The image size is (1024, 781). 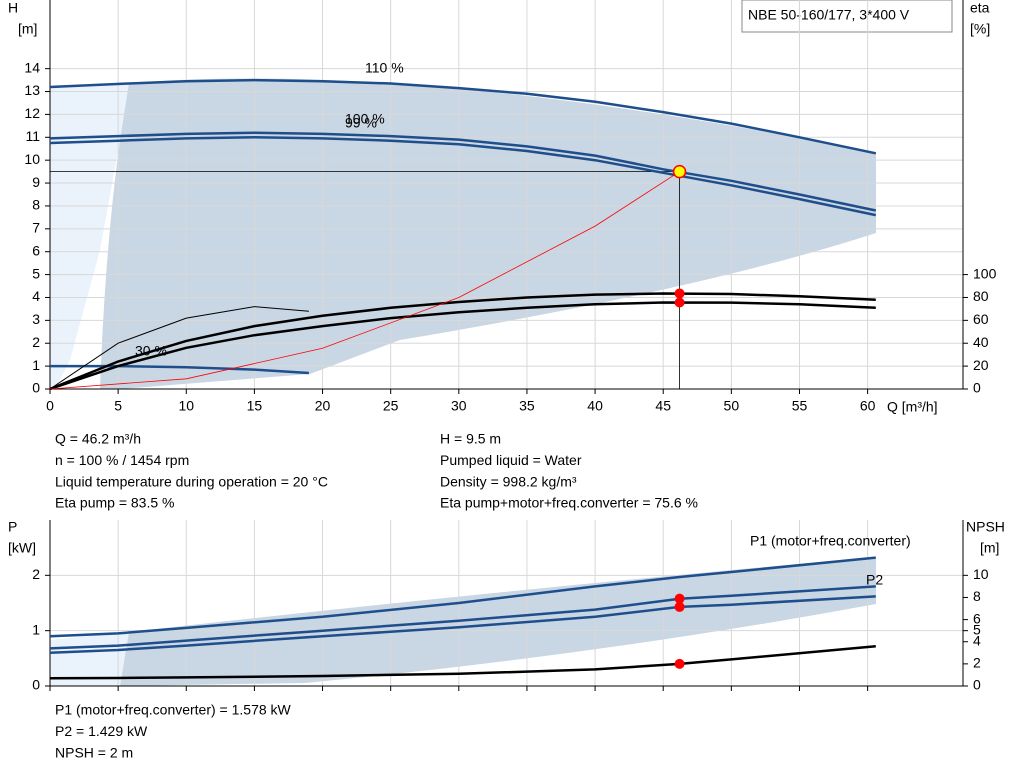 I want to click on info-text: n = 100 % / 1454 rpm, so click(x=122, y=460).